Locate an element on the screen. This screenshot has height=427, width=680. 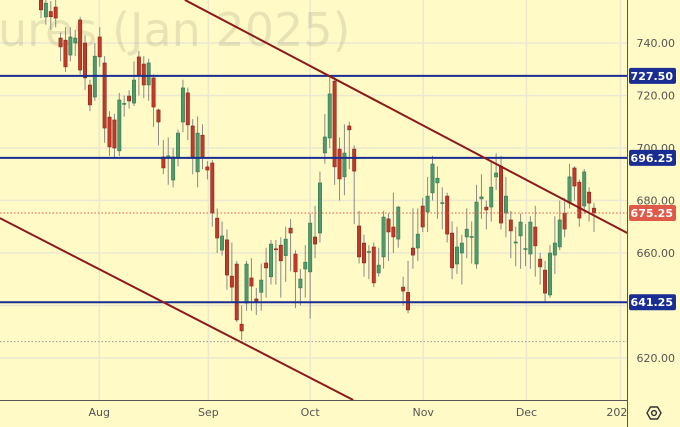
x-tick-label: Nov is located at coordinates (423, 412).